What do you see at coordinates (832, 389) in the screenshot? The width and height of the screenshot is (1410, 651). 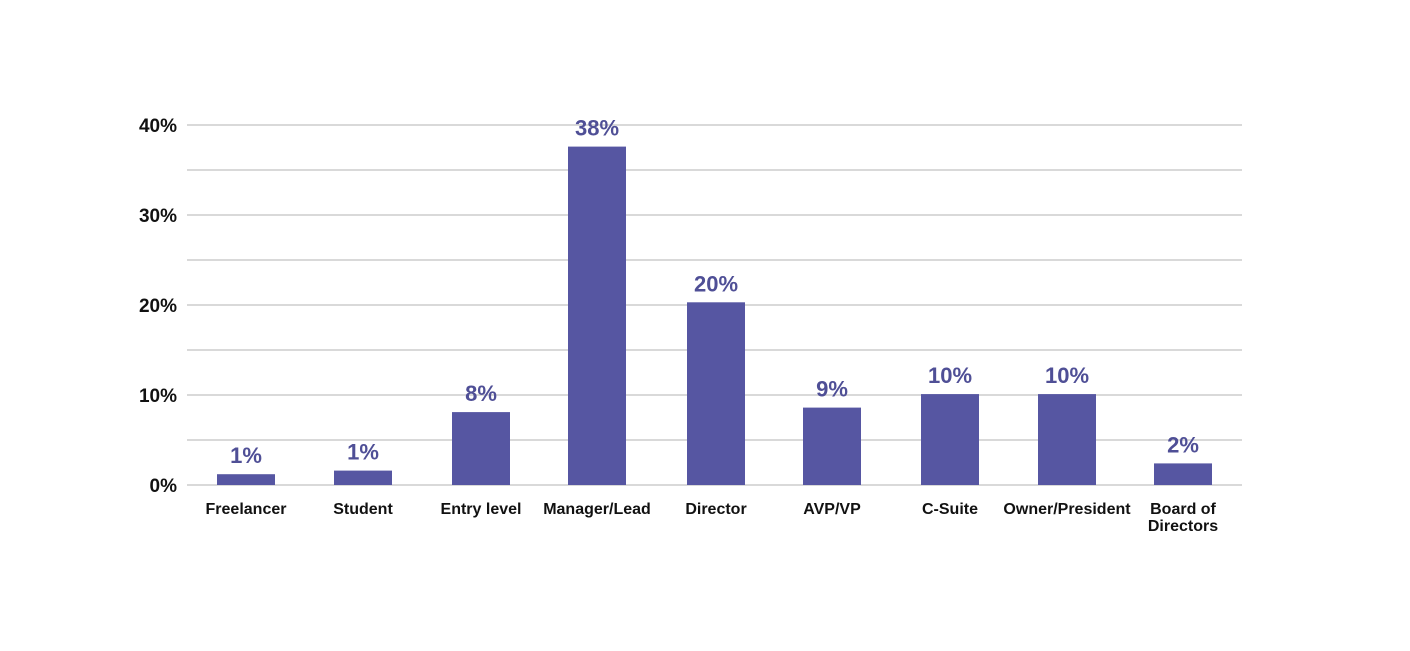 I see `data-label: 9%` at bounding box center [832, 389].